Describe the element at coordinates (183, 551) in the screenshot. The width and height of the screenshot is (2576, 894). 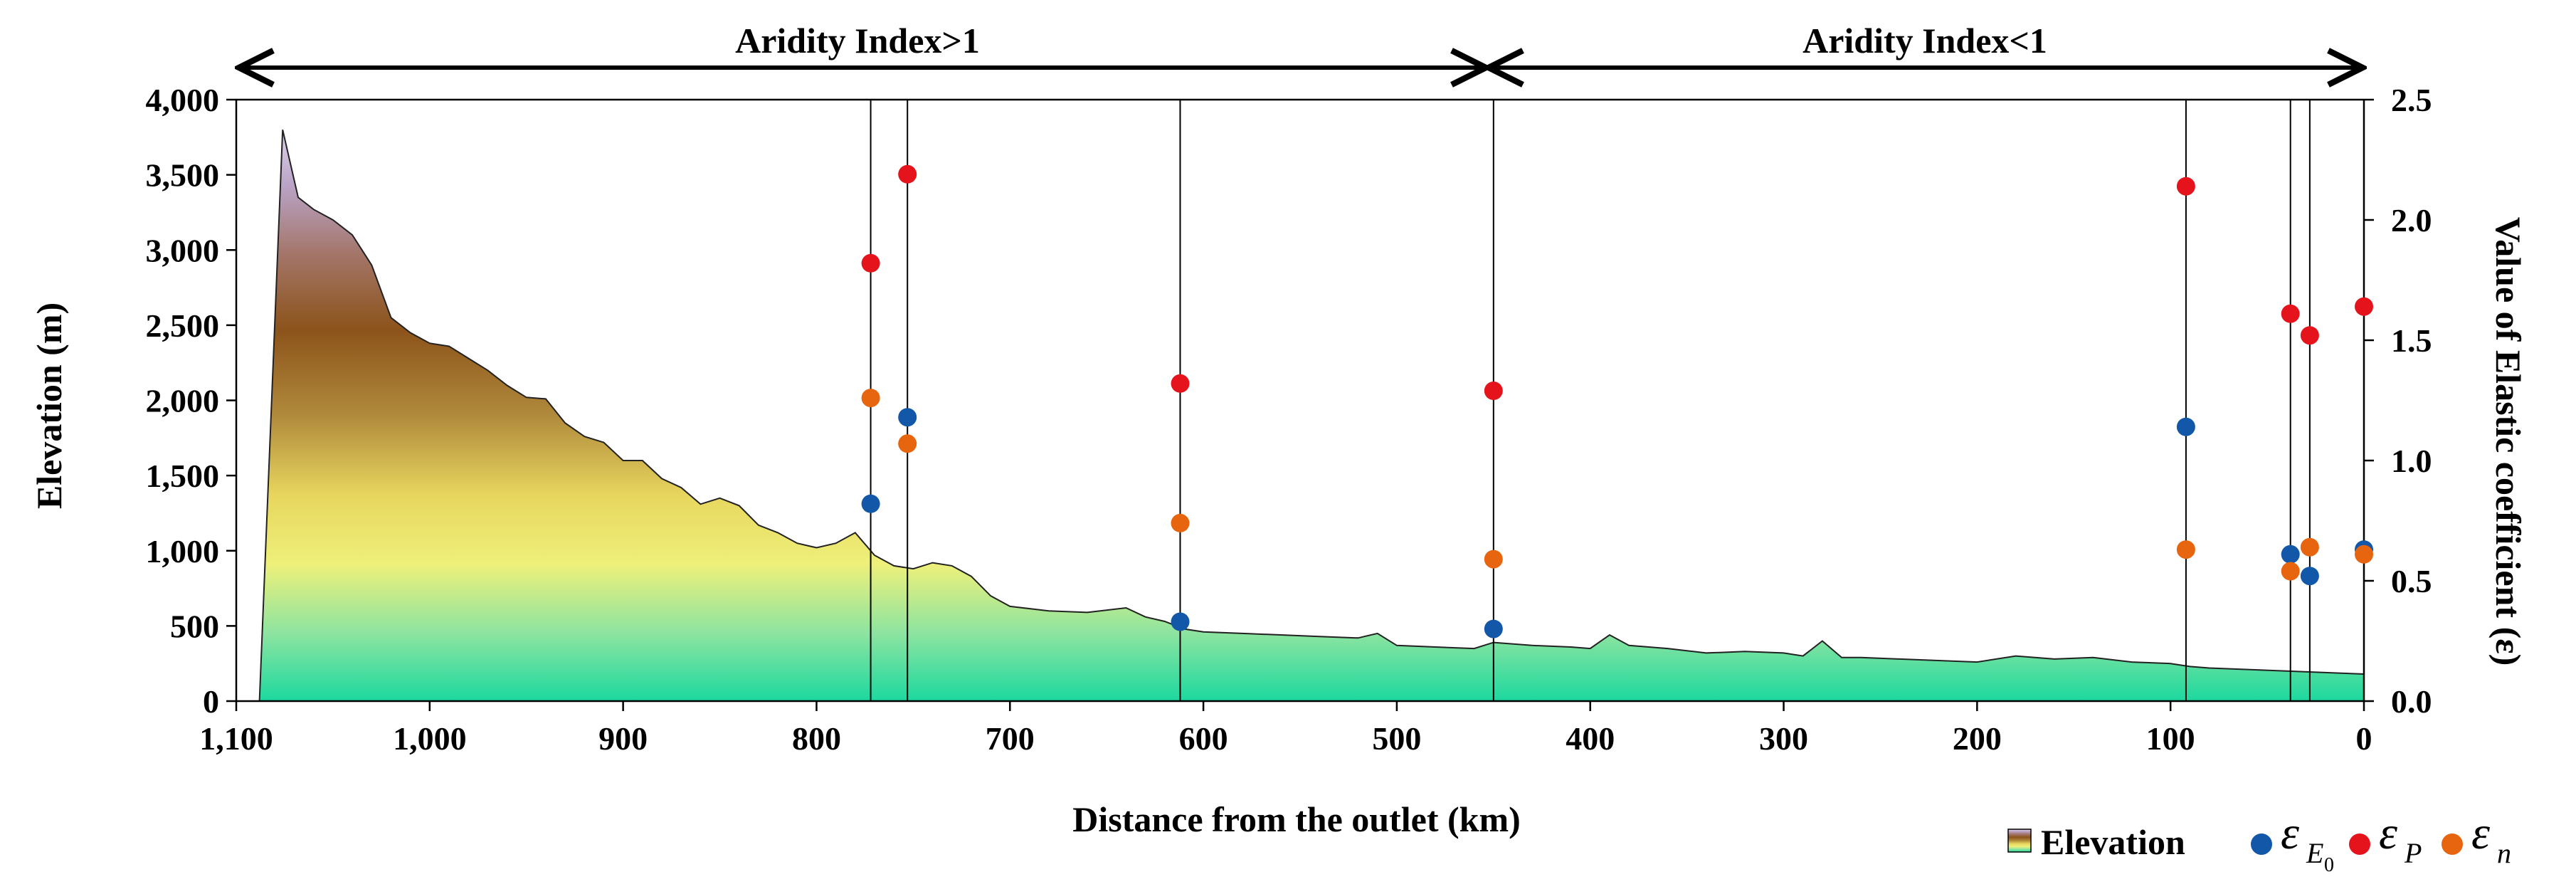
I see `y-left-tick-label-2: 1,000` at that location.